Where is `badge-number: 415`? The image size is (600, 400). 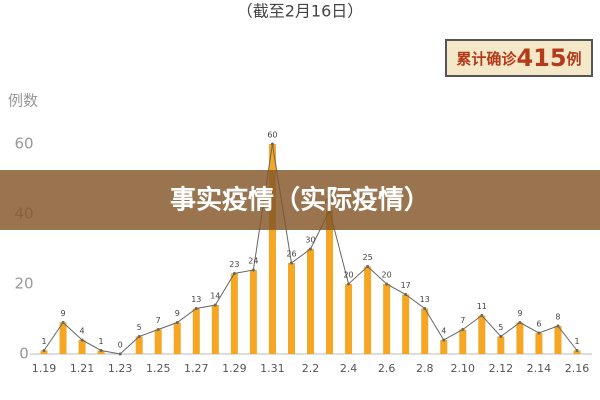 badge-number: 415 is located at coordinates (541, 58).